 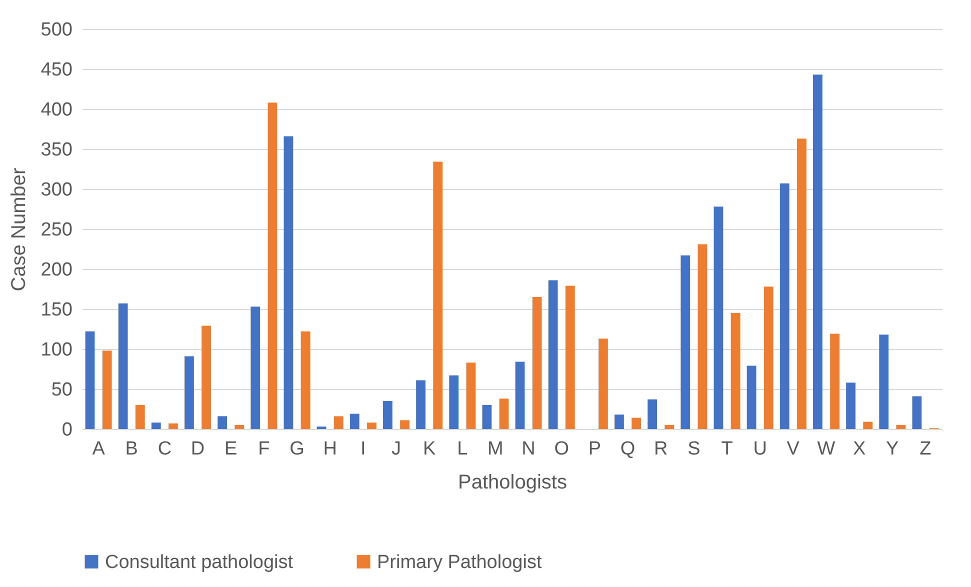 What do you see at coordinates (56, 190) in the screenshot?
I see `y-tick-label: 300` at bounding box center [56, 190].